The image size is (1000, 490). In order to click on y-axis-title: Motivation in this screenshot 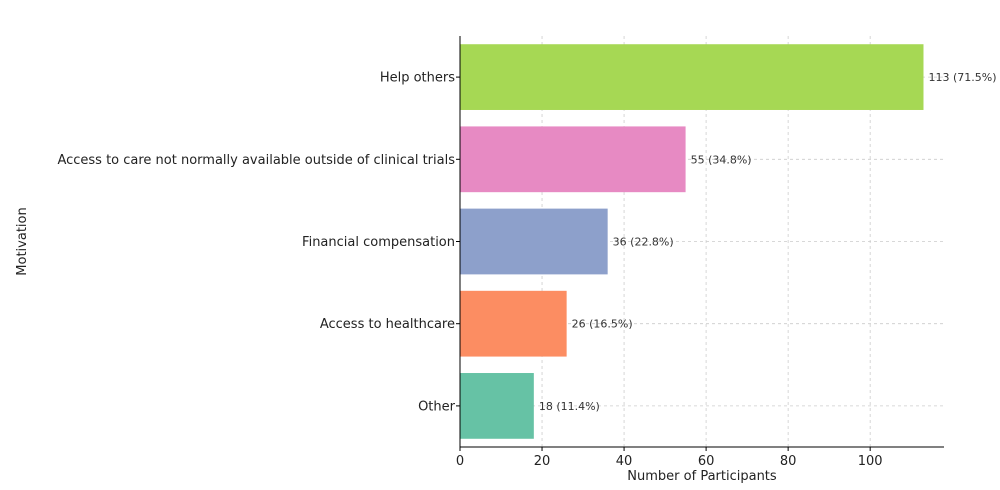, I will do `click(22, 241)`.